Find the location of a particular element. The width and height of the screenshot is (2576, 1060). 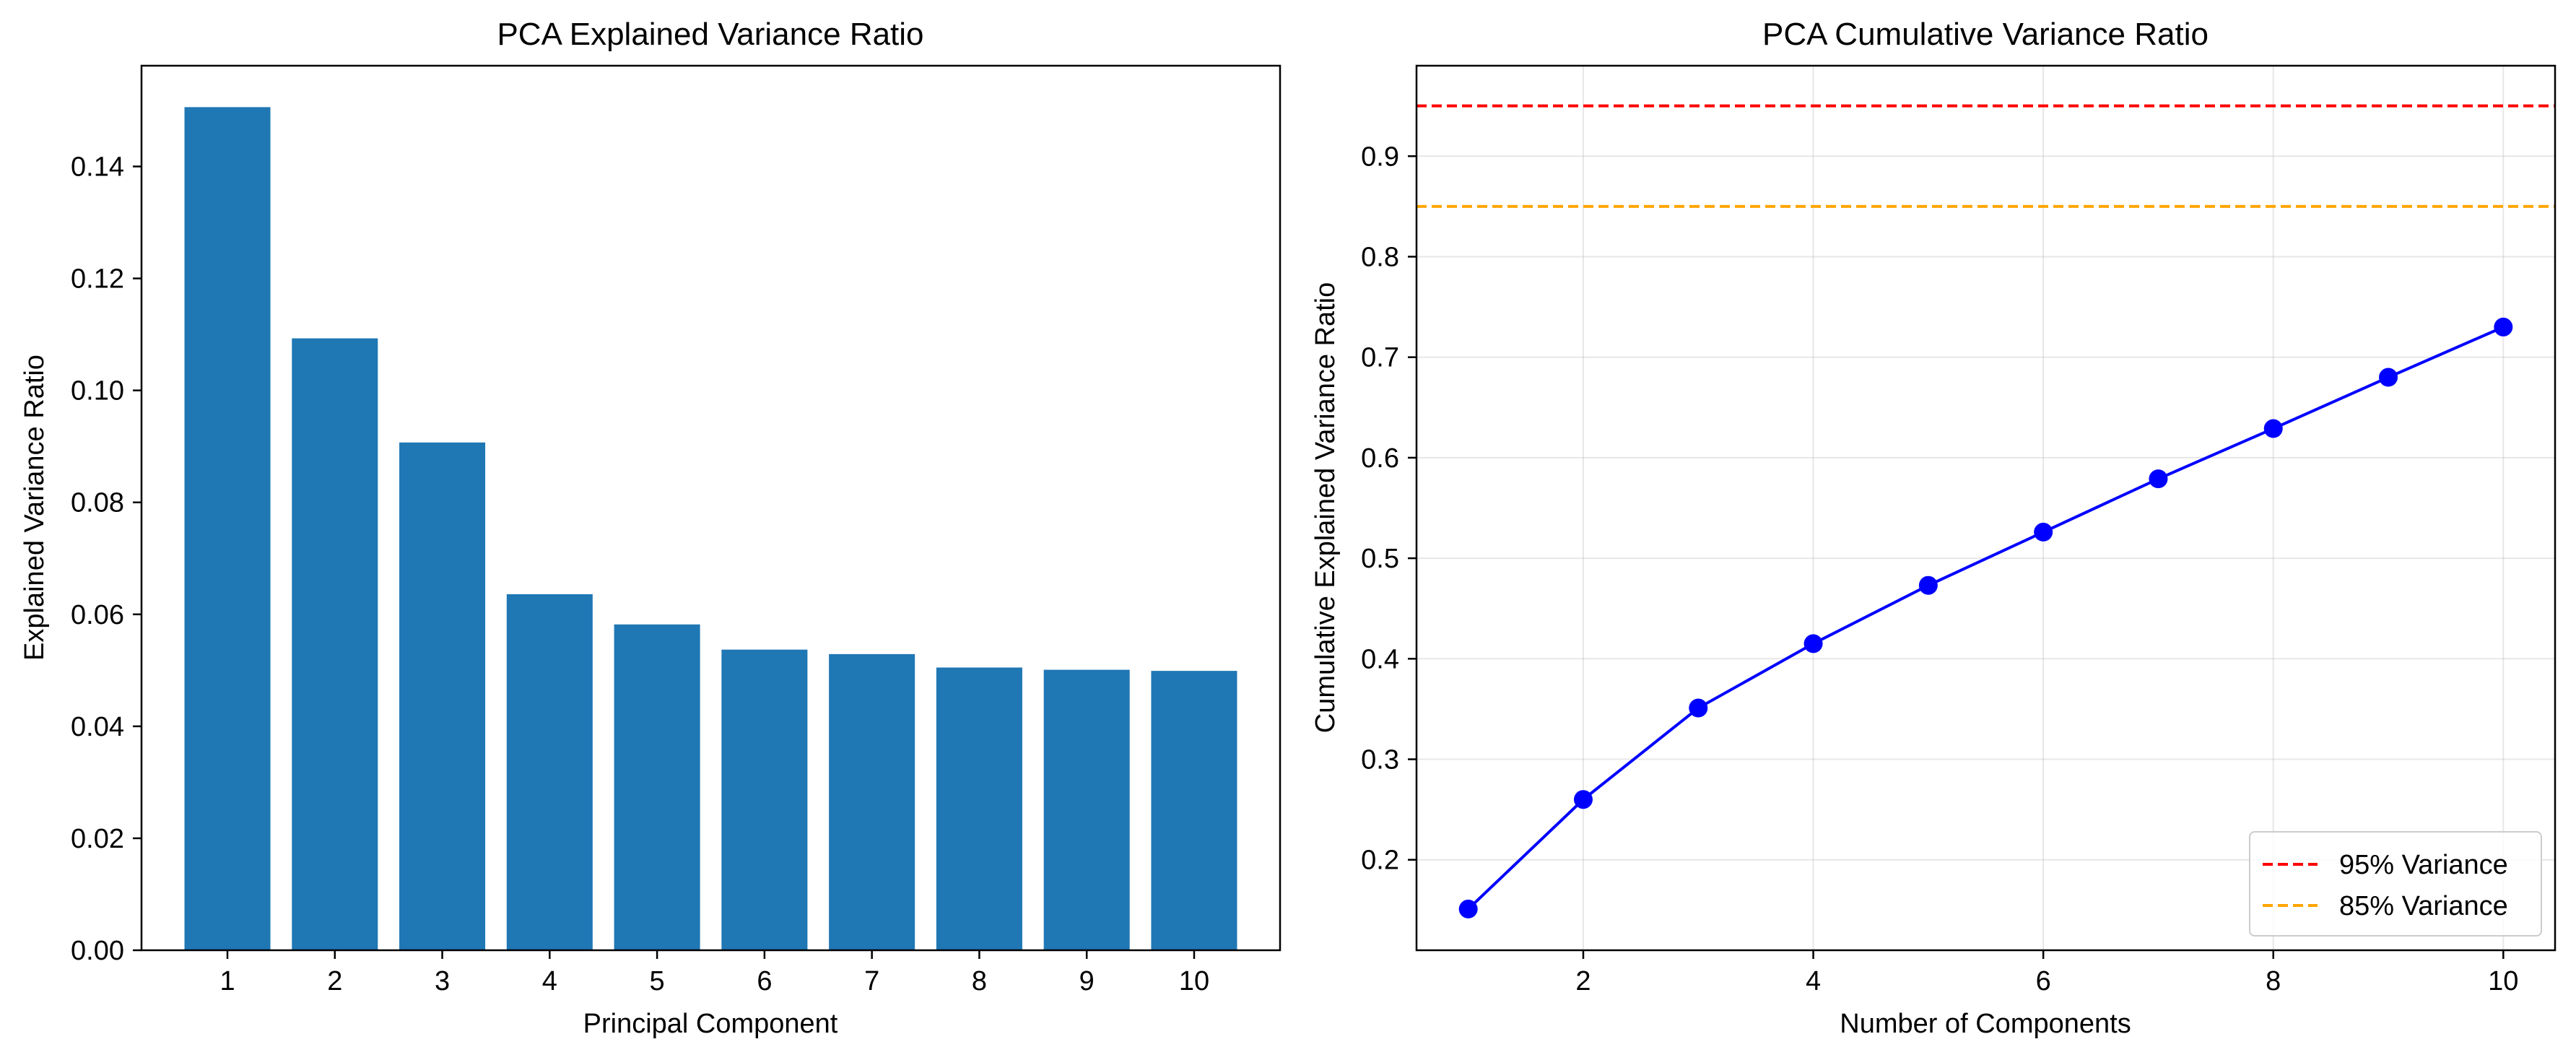

line-x-tick-label: 6 is located at coordinates (2043, 981).